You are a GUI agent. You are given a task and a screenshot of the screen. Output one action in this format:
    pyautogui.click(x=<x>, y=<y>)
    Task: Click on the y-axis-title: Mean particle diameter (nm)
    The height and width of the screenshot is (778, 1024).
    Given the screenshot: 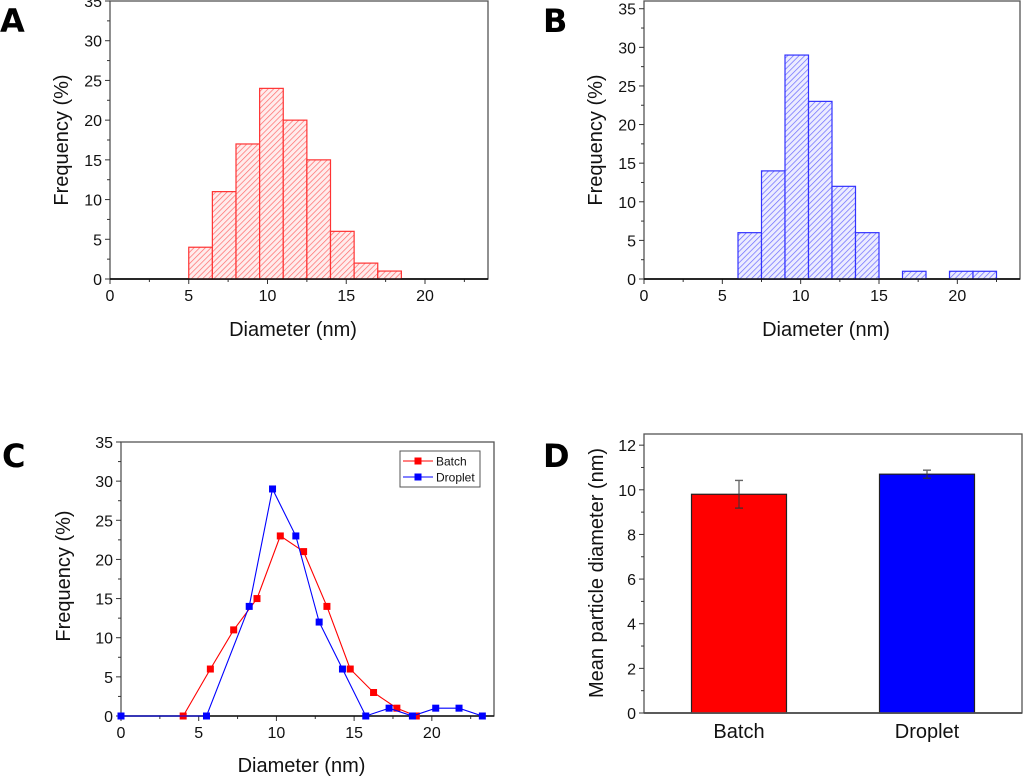 What is the action you would take?
    pyautogui.click(x=597, y=573)
    